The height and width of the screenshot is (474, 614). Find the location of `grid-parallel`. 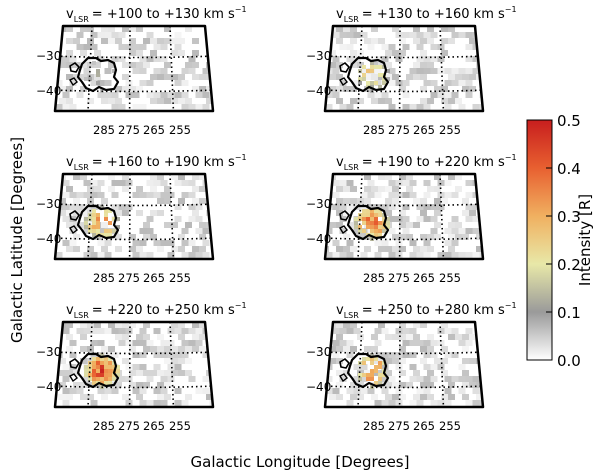

grid-parallel is located at coordinates (404, 57).